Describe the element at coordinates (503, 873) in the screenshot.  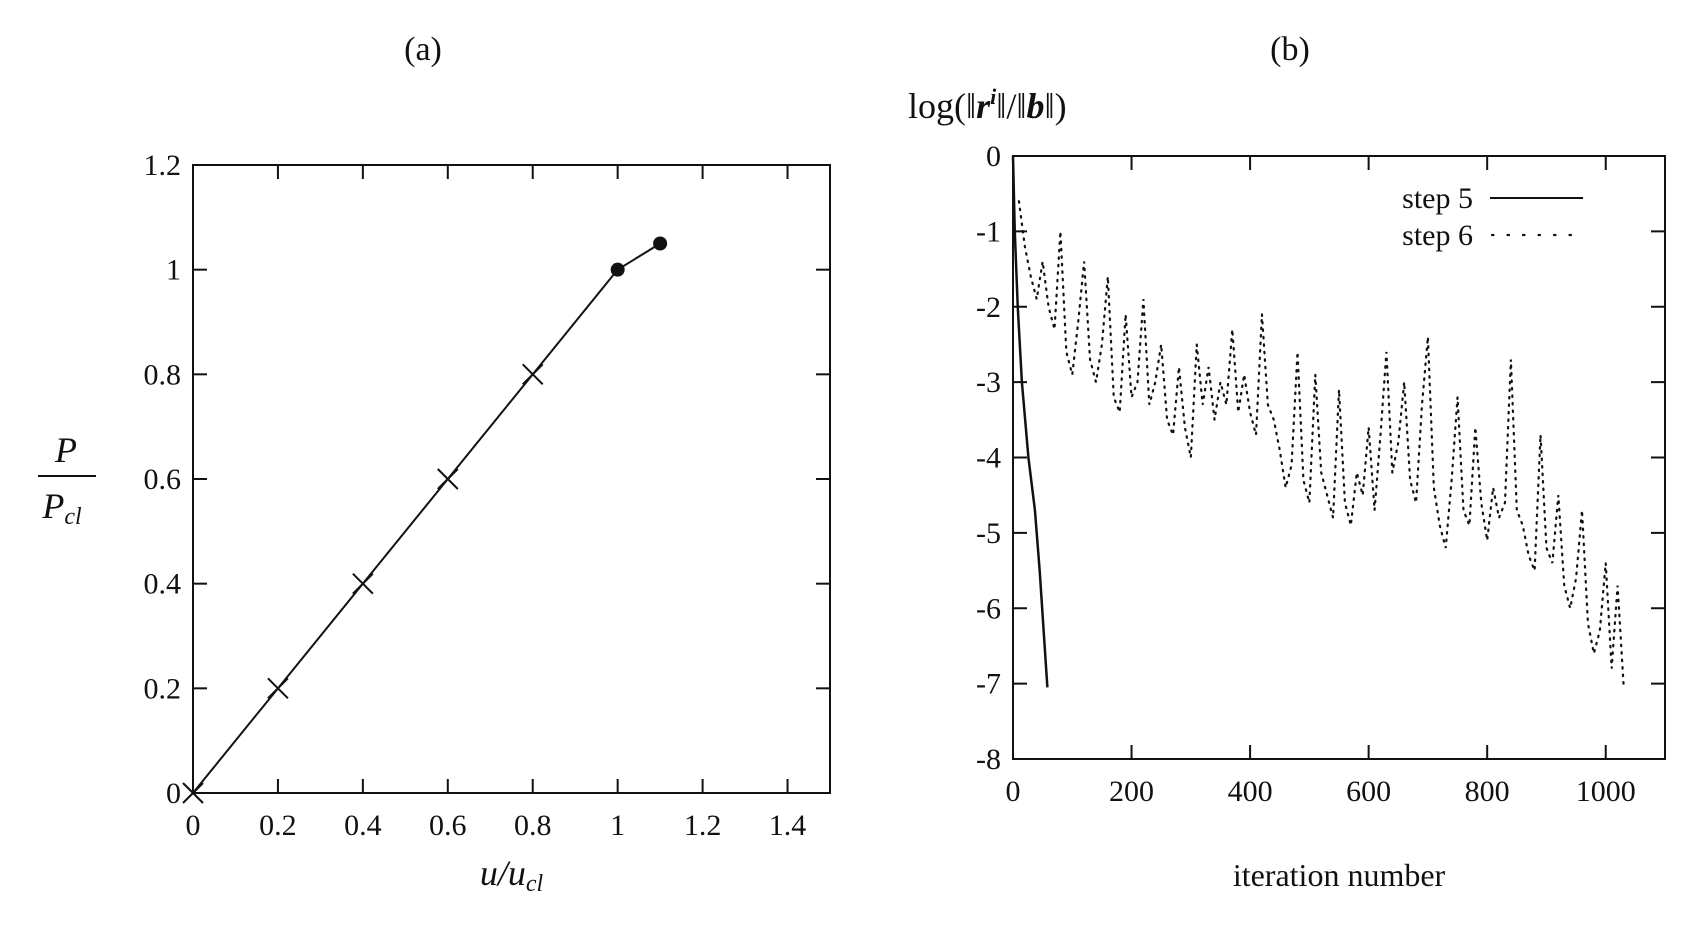
I see `label-part: u/u` at that location.